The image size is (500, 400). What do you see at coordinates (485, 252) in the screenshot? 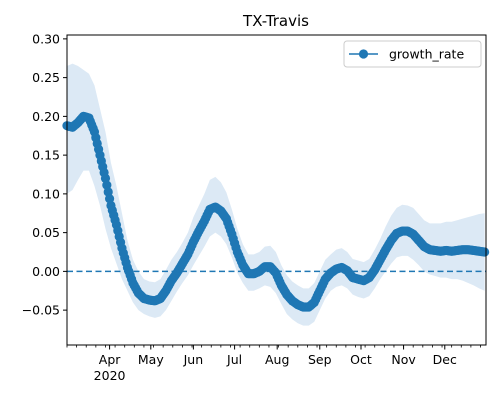
I see `growth-rate-point` at bounding box center [485, 252].